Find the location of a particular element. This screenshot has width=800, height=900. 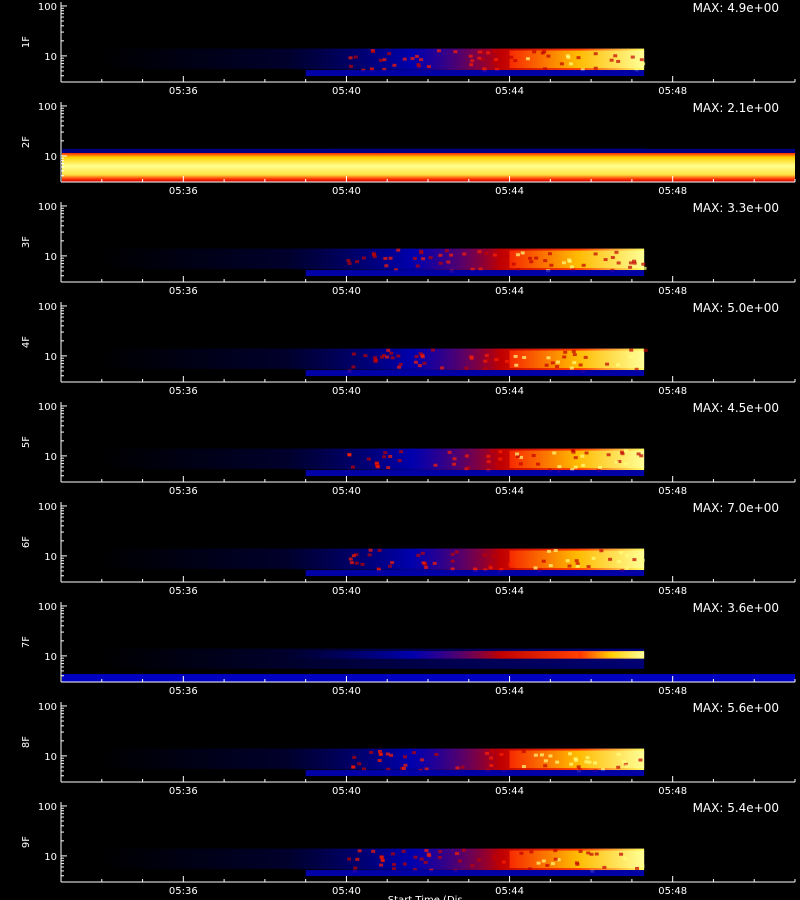

panel-1f: 10 100 05:36 05:40 05:44 05:48 MAX: 4.9e+00 1F is located at coordinates (408, 49).